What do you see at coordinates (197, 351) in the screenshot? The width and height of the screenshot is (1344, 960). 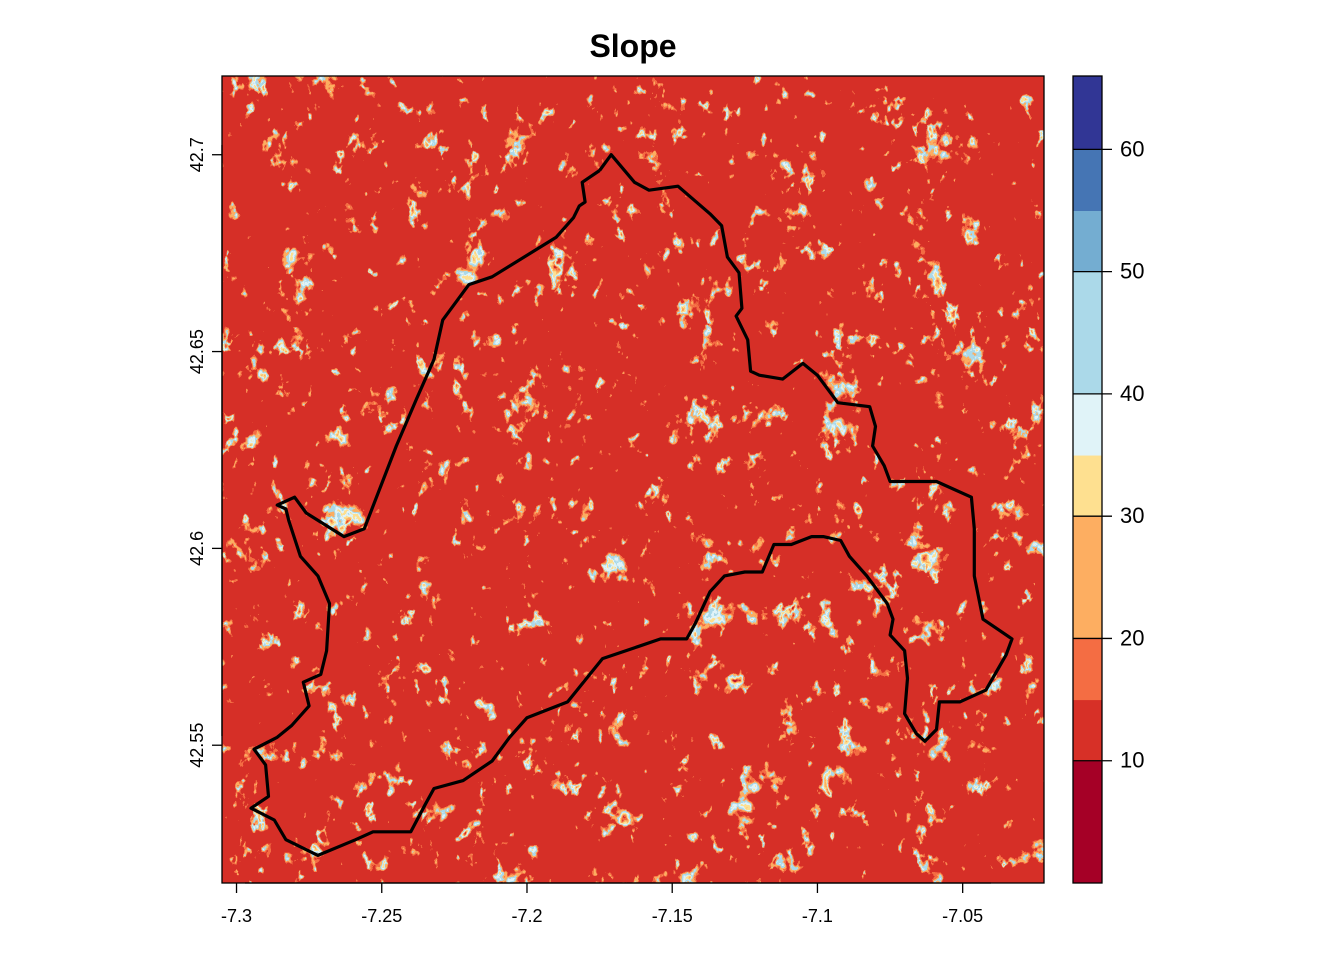 I see `y-tick-label: 42.65` at bounding box center [197, 351].